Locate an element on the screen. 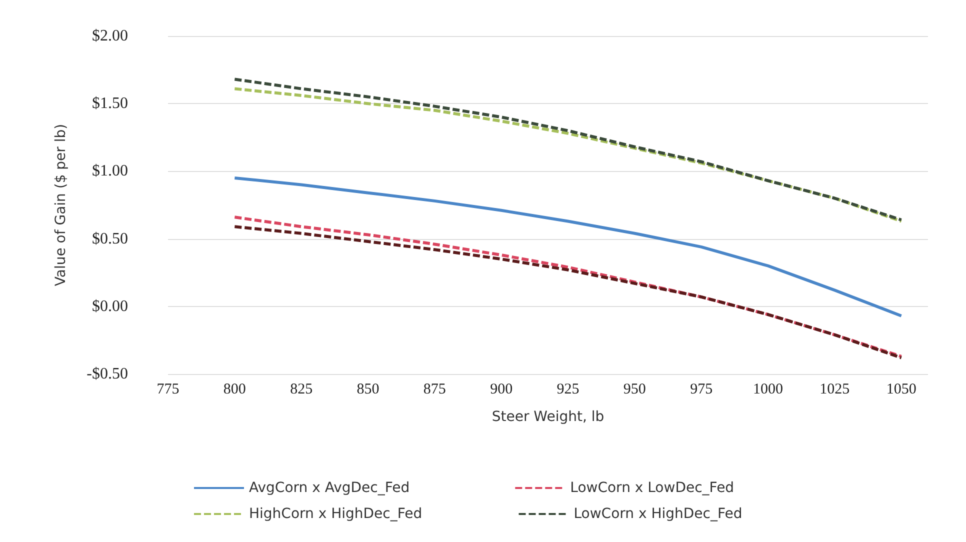 This screenshot has height=542, width=966. x-axis-title: Steer Weight, lb is located at coordinates (548, 417).